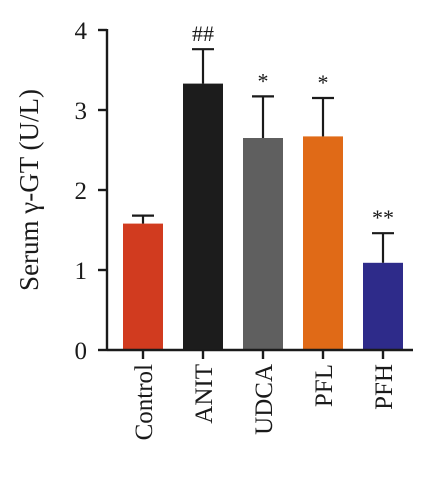 This screenshot has width=439, height=500. What do you see at coordinates (383, 306) in the screenshot?
I see `bar-pfh` at bounding box center [383, 306].